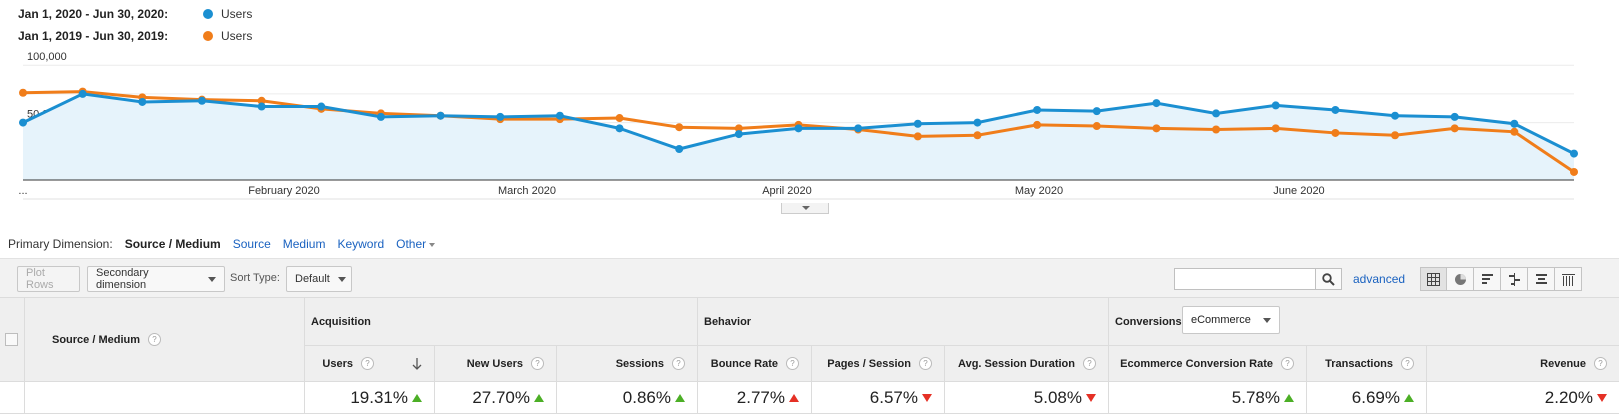 The width and height of the screenshot is (1619, 414). What do you see at coordinates (1039, 191) in the screenshot?
I see `x-tick-label: May 2020` at bounding box center [1039, 191].